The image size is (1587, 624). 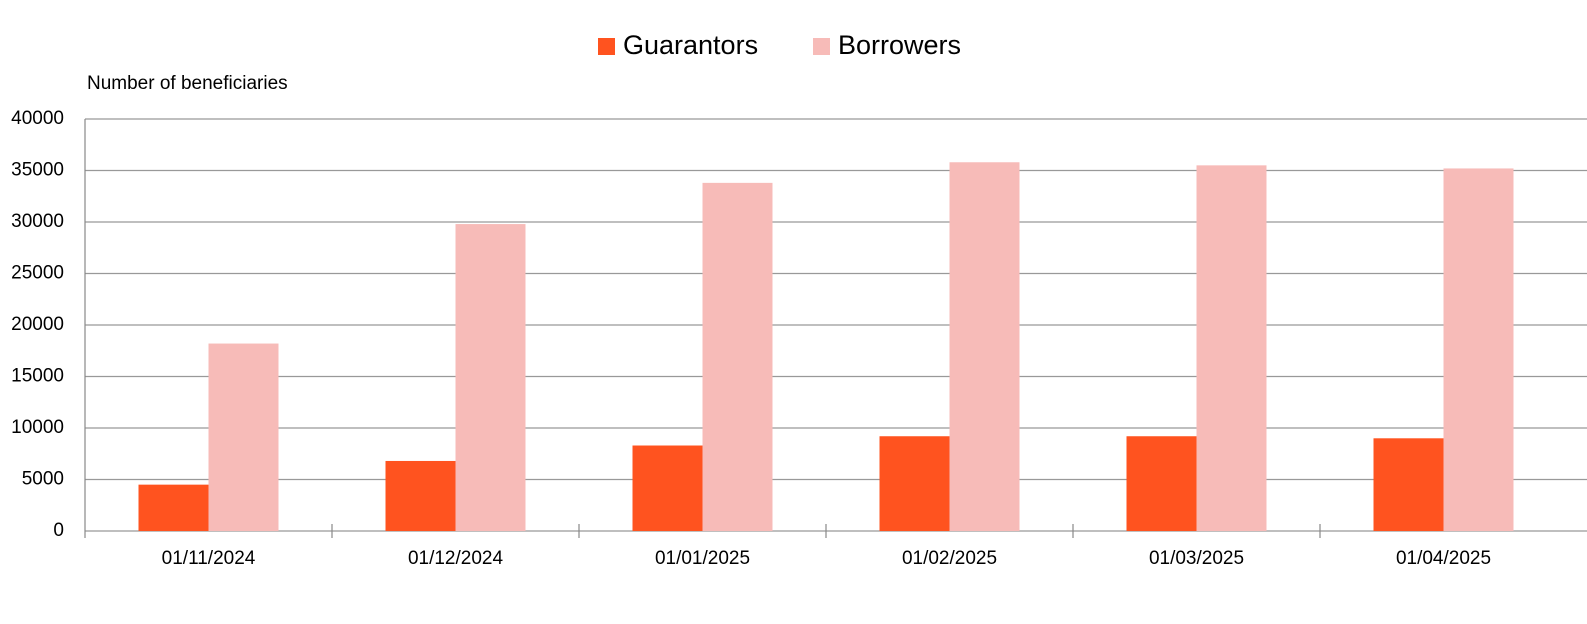 I want to click on legend-label: Guarantors, so click(x=690, y=45).